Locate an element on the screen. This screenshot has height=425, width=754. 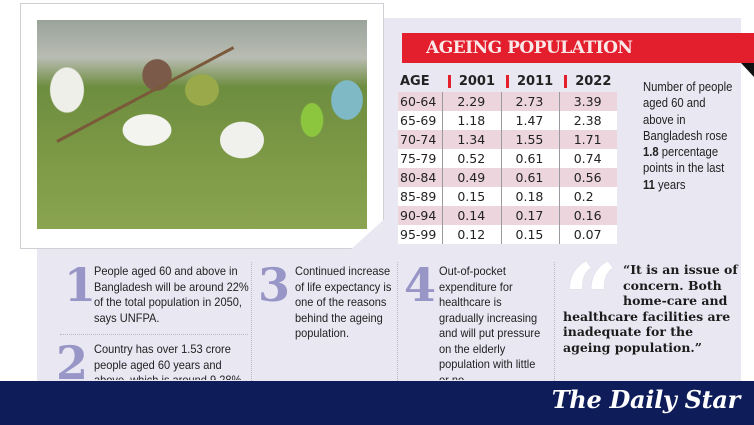
table-row: 80-84 0.49 0.61 0.56 is located at coordinates (508, 177).